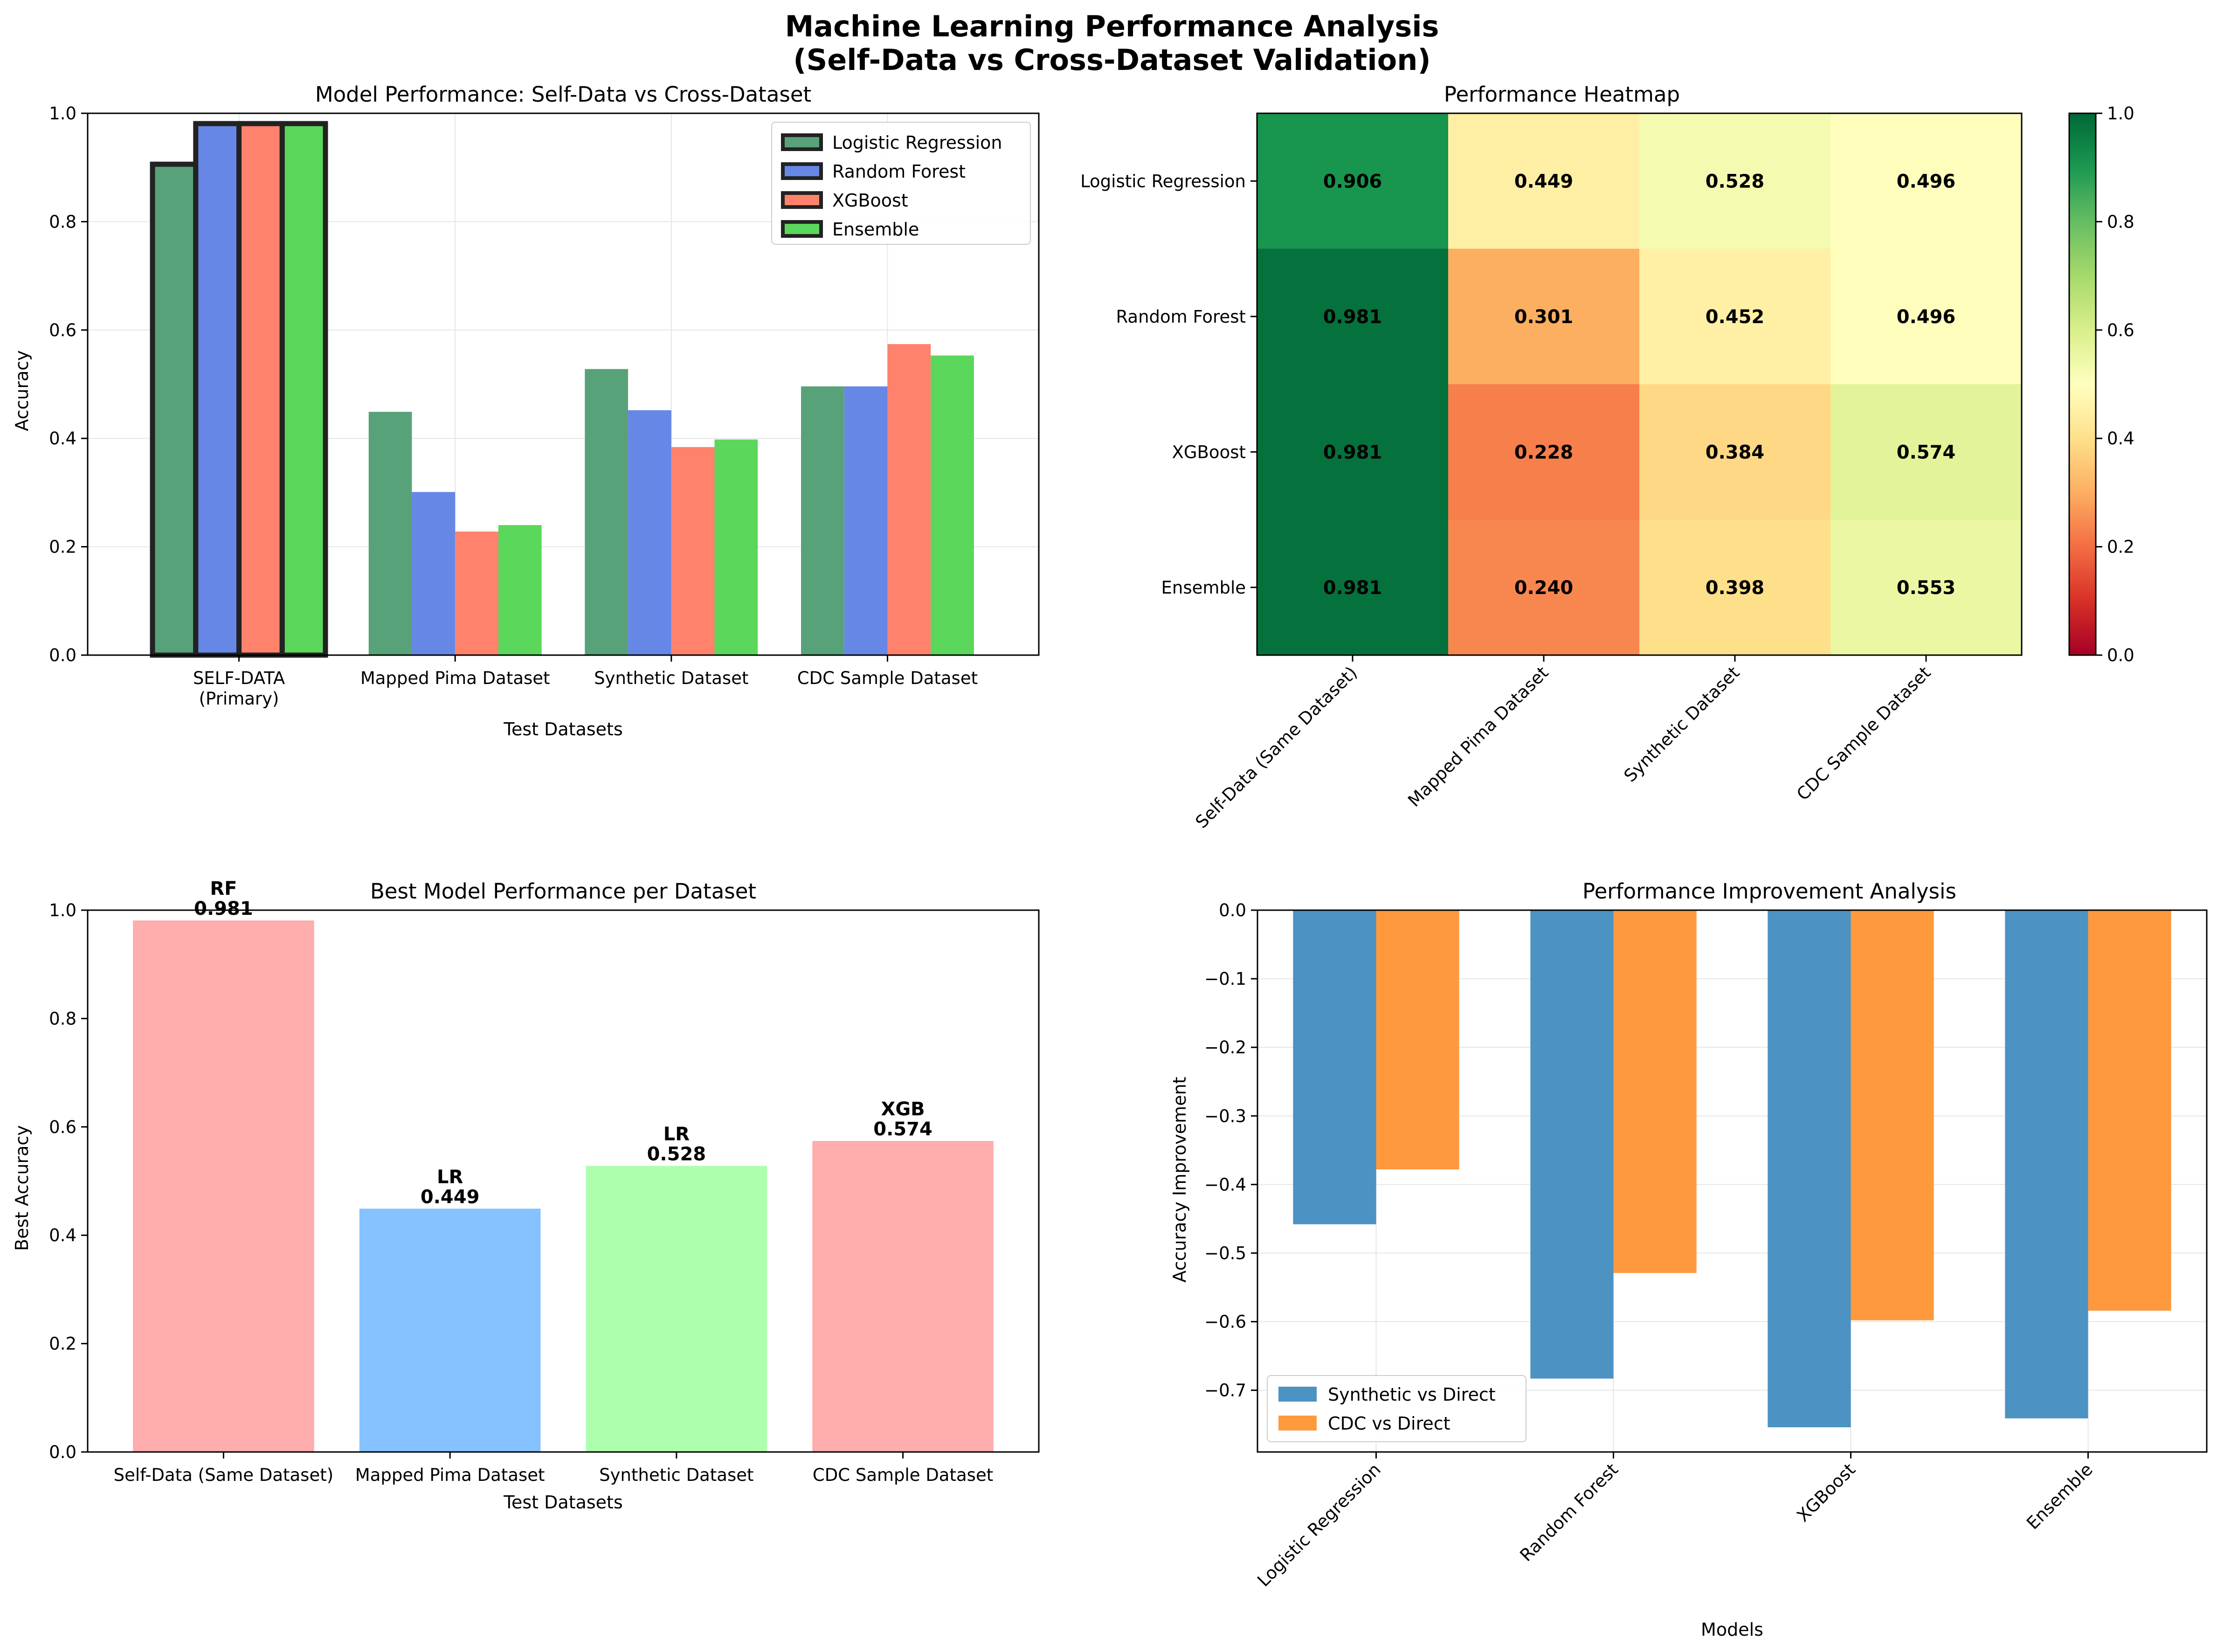  What do you see at coordinates (63, 1235) in the screenshot?
I see `panel3-ytick-label: 0.4` at bounding box center [63, 1235].